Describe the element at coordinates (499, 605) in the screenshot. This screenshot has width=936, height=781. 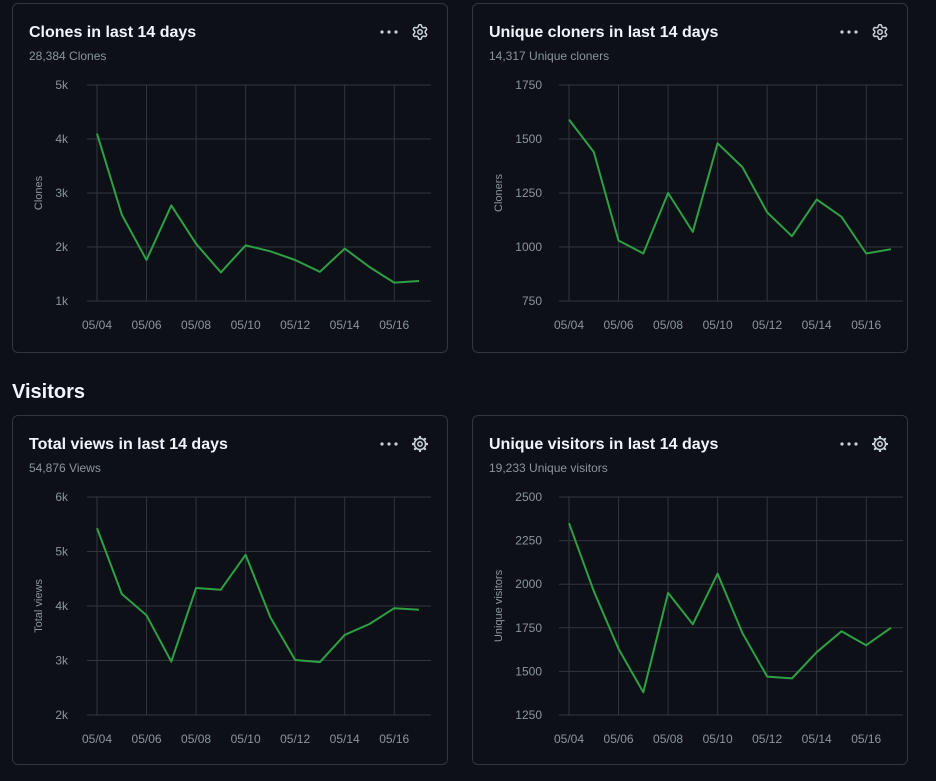
I see `y-axis-label: Unique visitors` at that location.